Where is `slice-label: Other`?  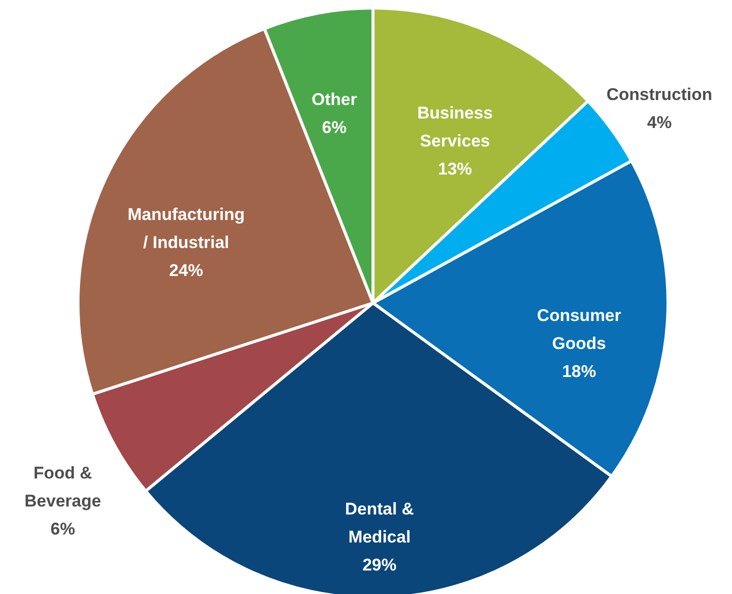 slice-label: Other is located at coordinates (335, 100).